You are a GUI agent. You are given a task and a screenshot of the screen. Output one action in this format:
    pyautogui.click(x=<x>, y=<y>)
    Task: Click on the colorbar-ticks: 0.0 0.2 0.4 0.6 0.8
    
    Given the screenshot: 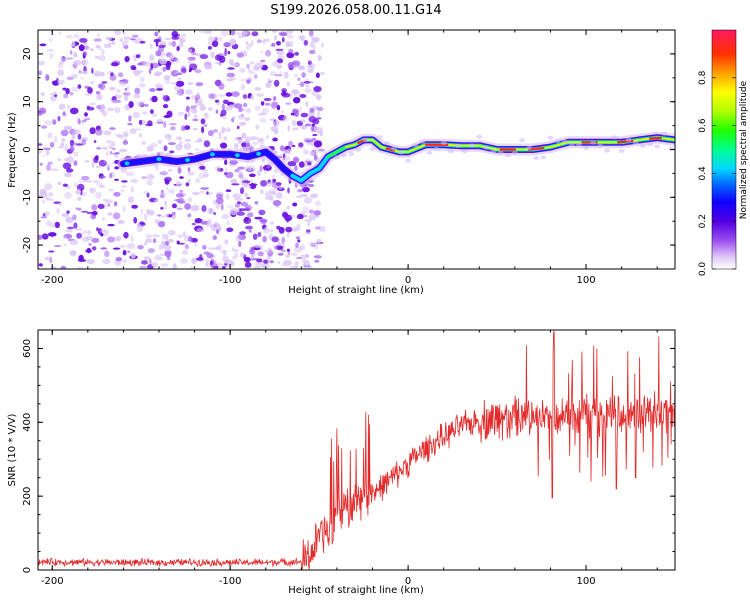 What is the action you would take?
    pyautogui.click(x=717, y=173)
    